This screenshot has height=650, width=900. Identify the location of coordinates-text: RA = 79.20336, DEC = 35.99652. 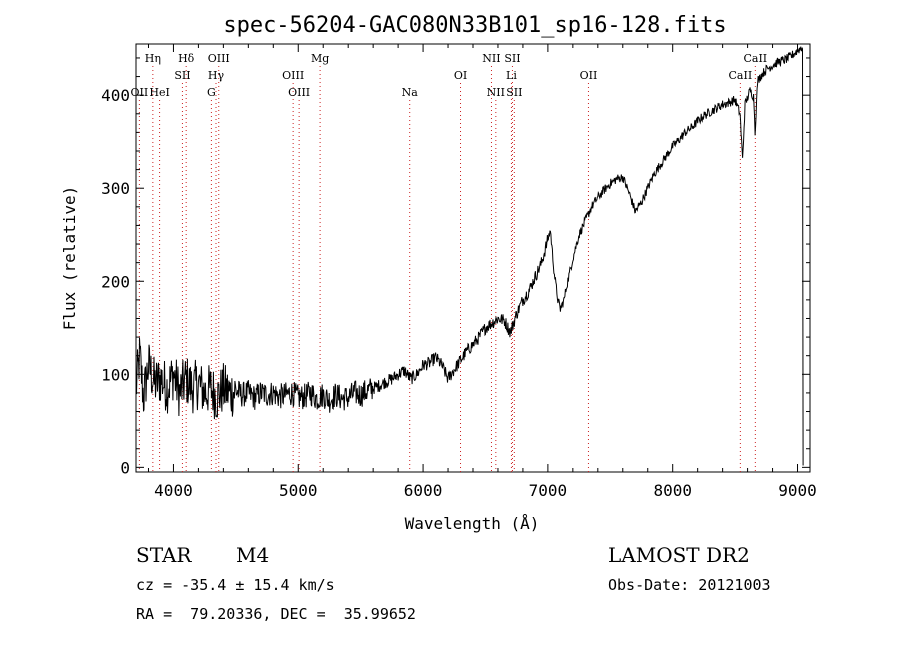
(276, 614).